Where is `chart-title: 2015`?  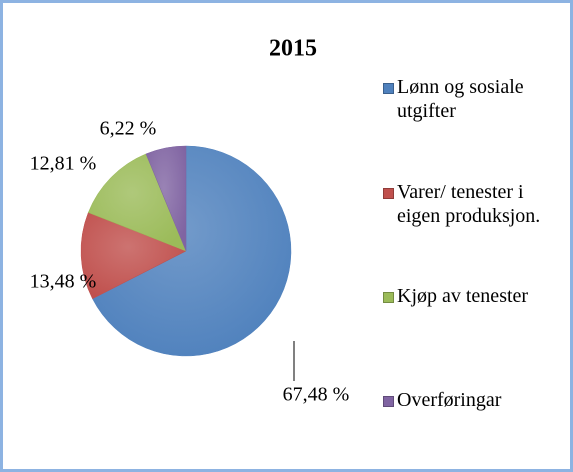
chart-title: 2015 is located at coordinates (293, 49).